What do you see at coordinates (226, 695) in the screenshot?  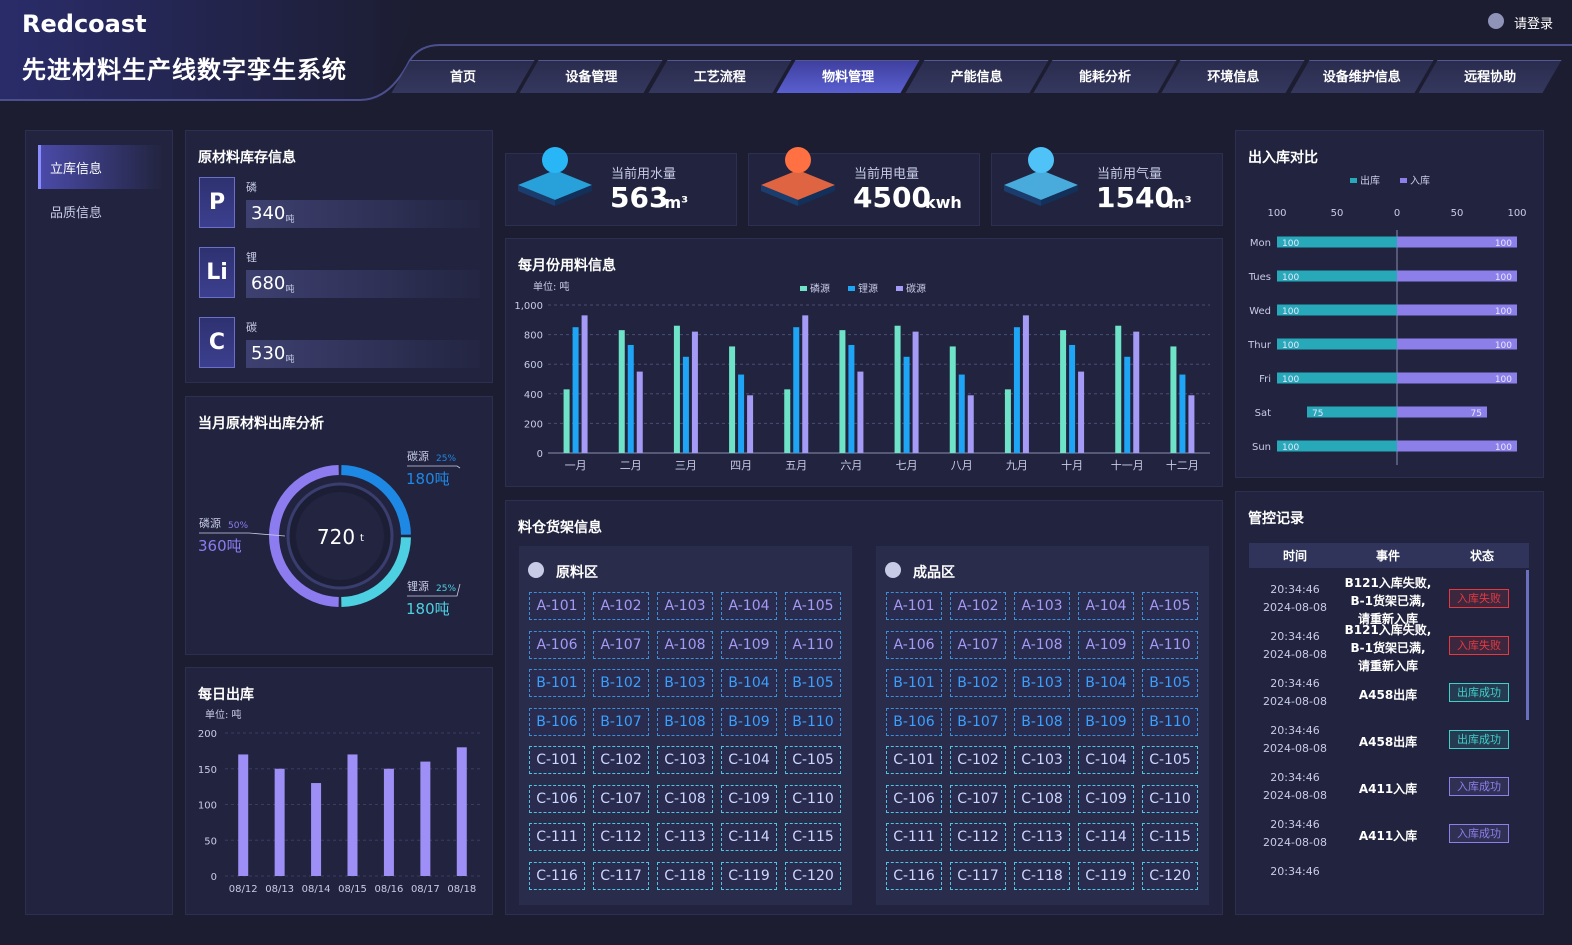 I see `panel-title: 每日出库` at bounding box center [226, 695].